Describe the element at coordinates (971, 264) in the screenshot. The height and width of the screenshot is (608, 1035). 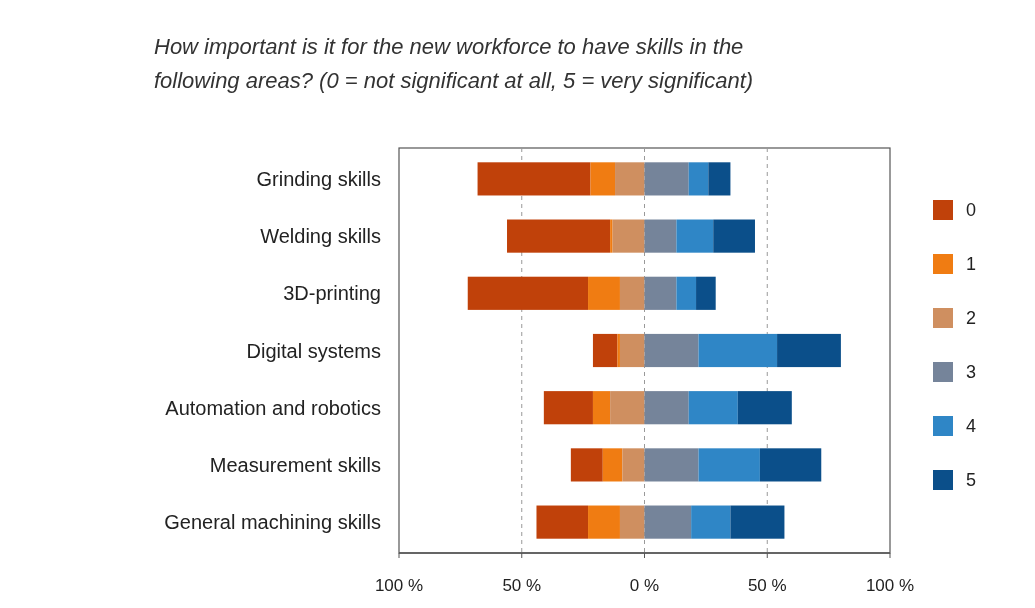
I see `legend-label: 1` at that location.